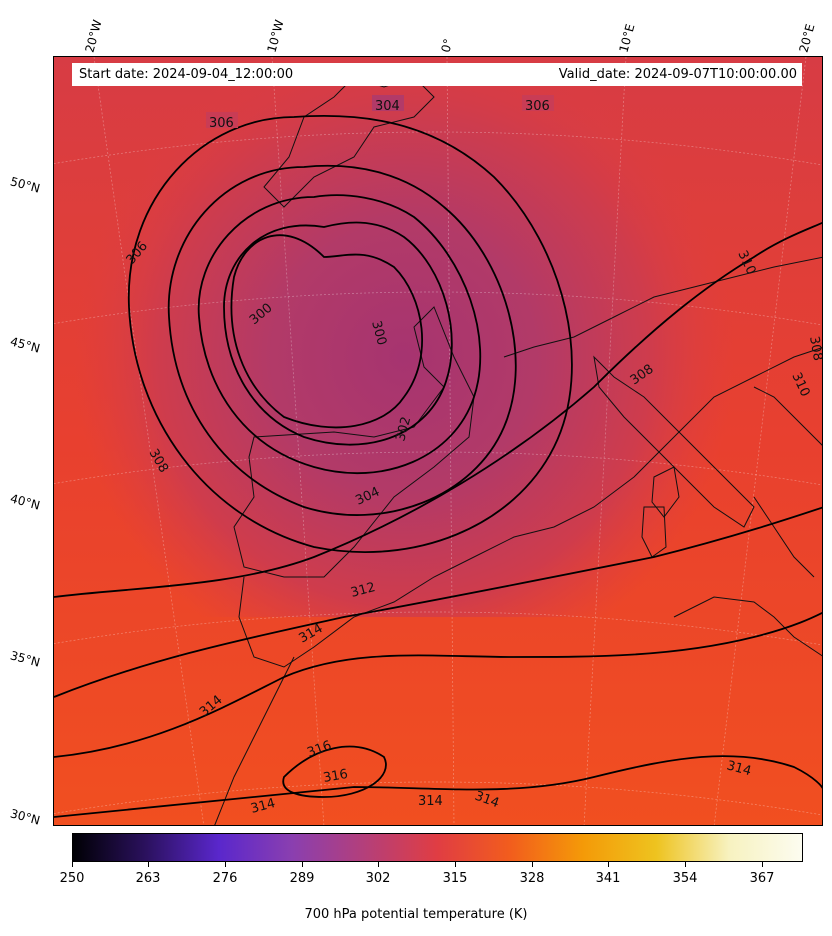 This screenshot has width=832, height=936. I want to click on valid-date-text: Valid_date: 2024-09-07T10:00:00.00, so click(677, 74).